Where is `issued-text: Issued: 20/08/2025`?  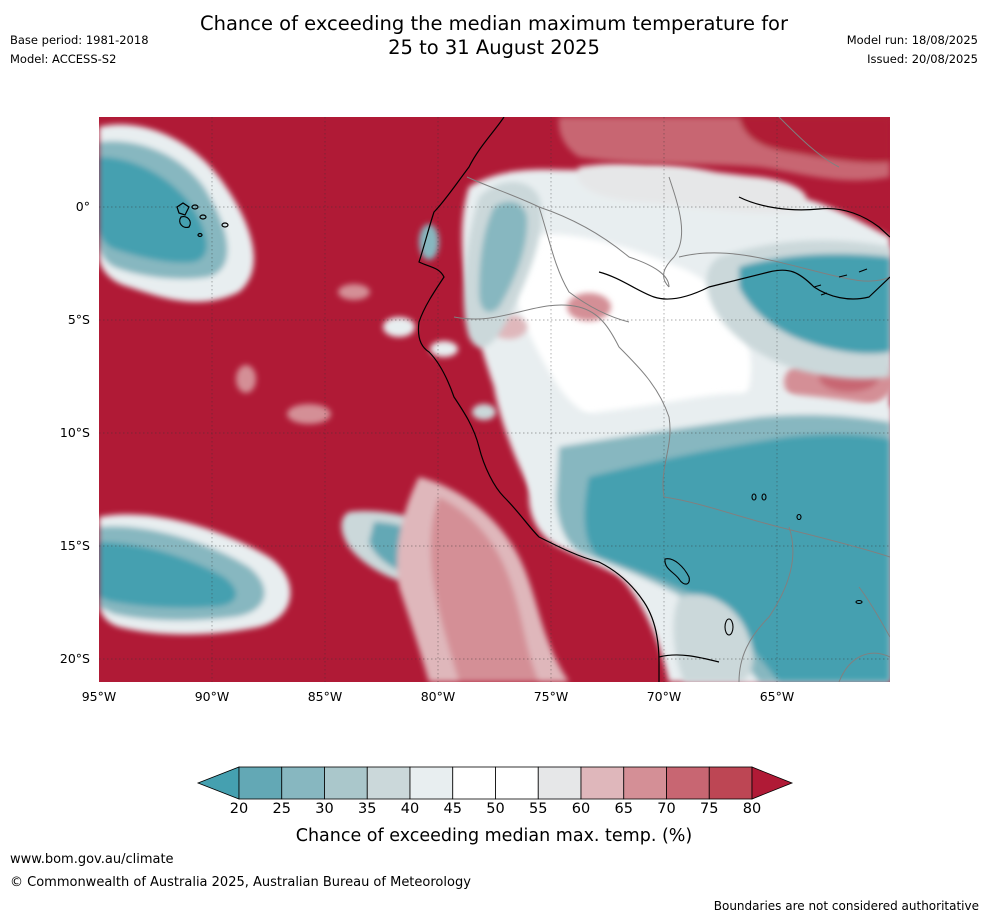 issued-text: Issued: 20/08/2025 is located at coordinates (922, 59).